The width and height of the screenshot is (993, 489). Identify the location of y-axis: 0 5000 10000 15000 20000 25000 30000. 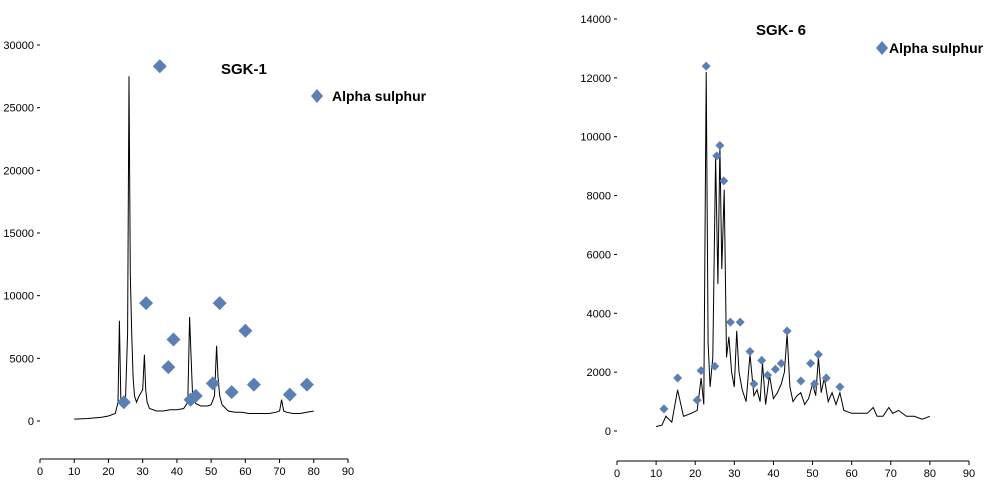
(18, 234).